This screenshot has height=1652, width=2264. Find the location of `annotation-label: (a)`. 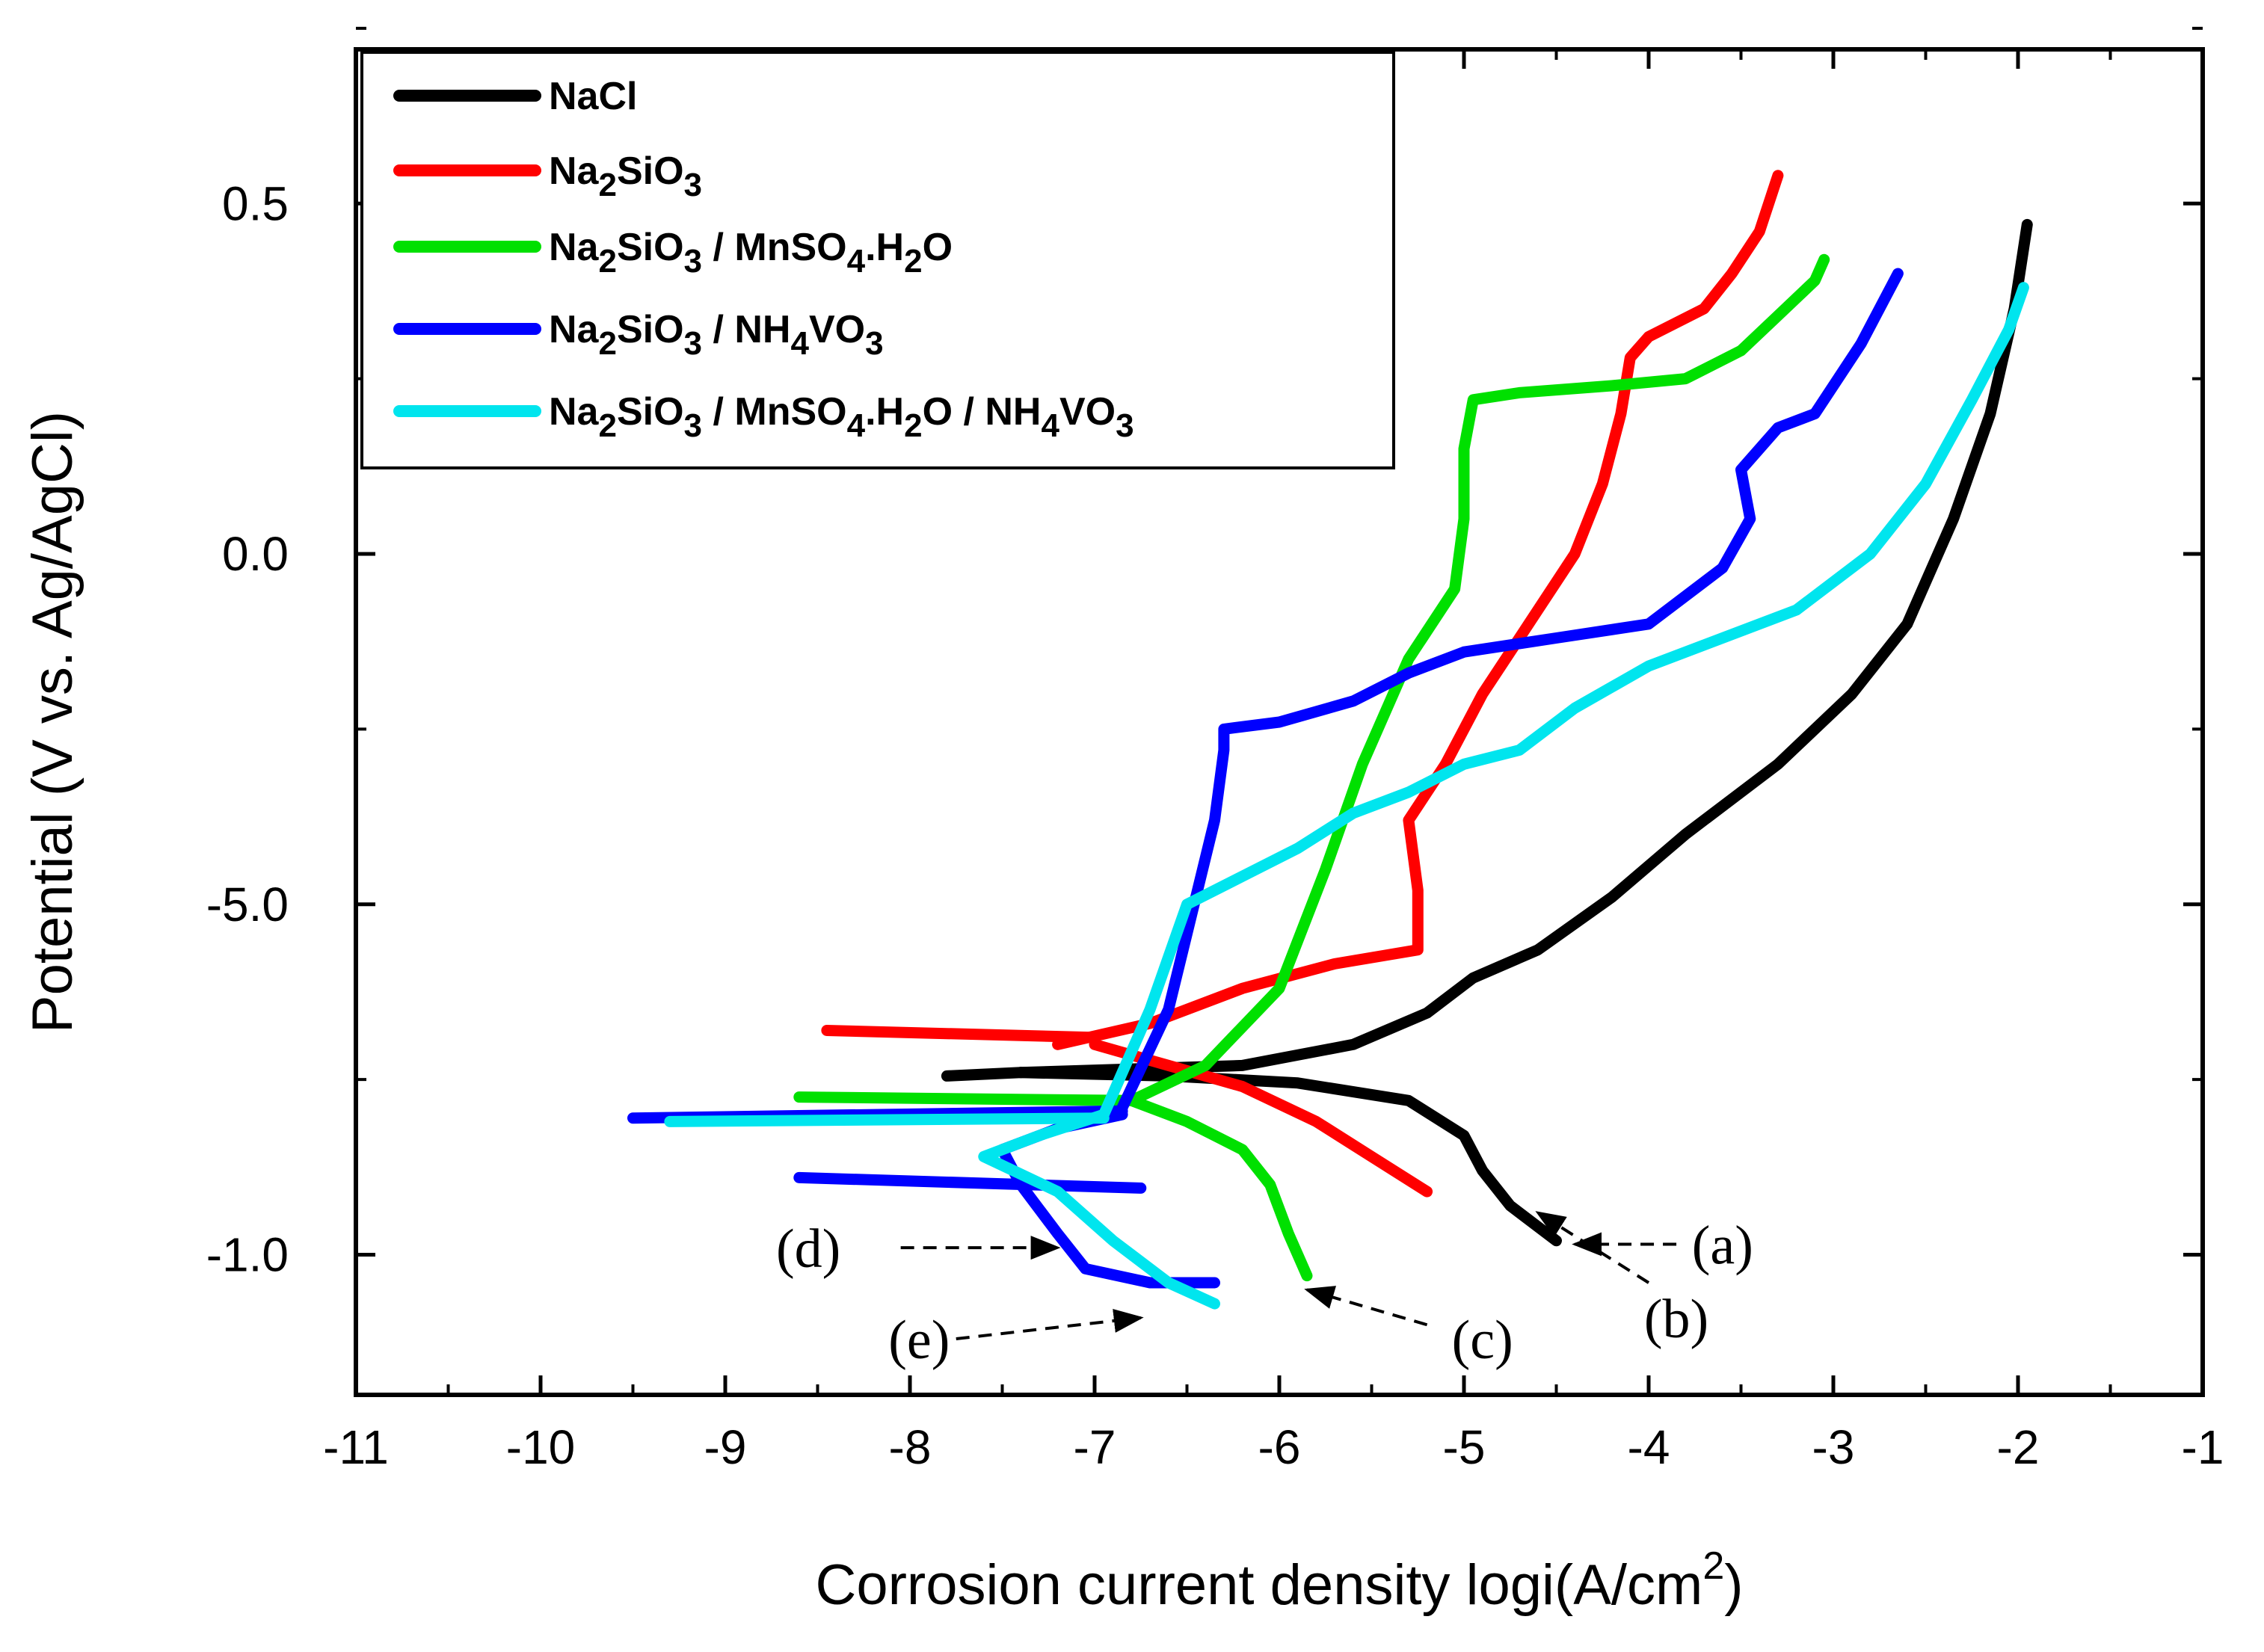

annotation-label: (a) is located at coordinates (1722, 1245).